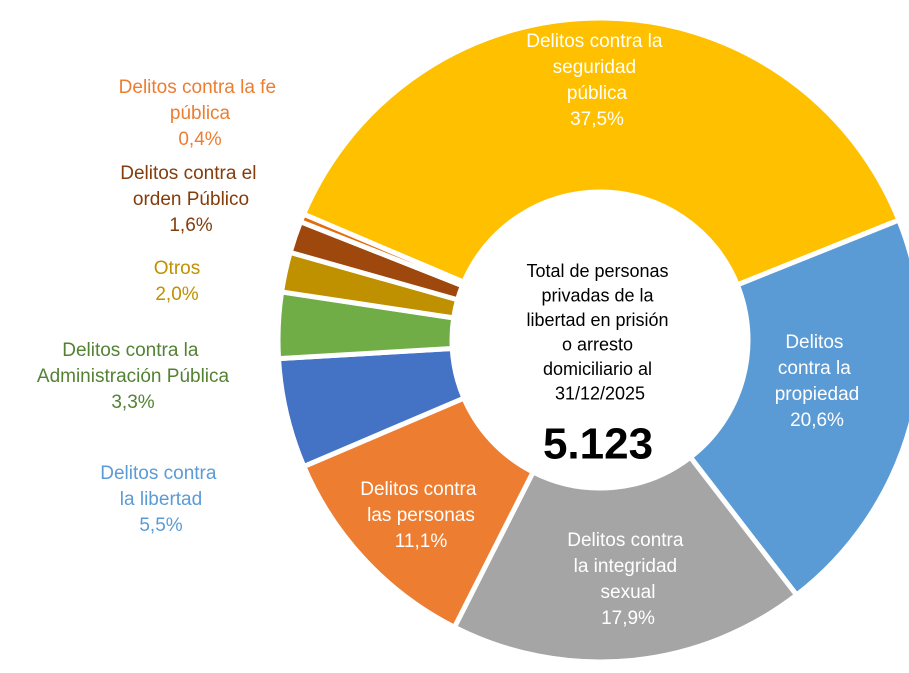 Image resolution: width=909 pixels, height=673 pixels. I want to click on slice-label: Delitos contra la Administración Pública, so click(133, 363).